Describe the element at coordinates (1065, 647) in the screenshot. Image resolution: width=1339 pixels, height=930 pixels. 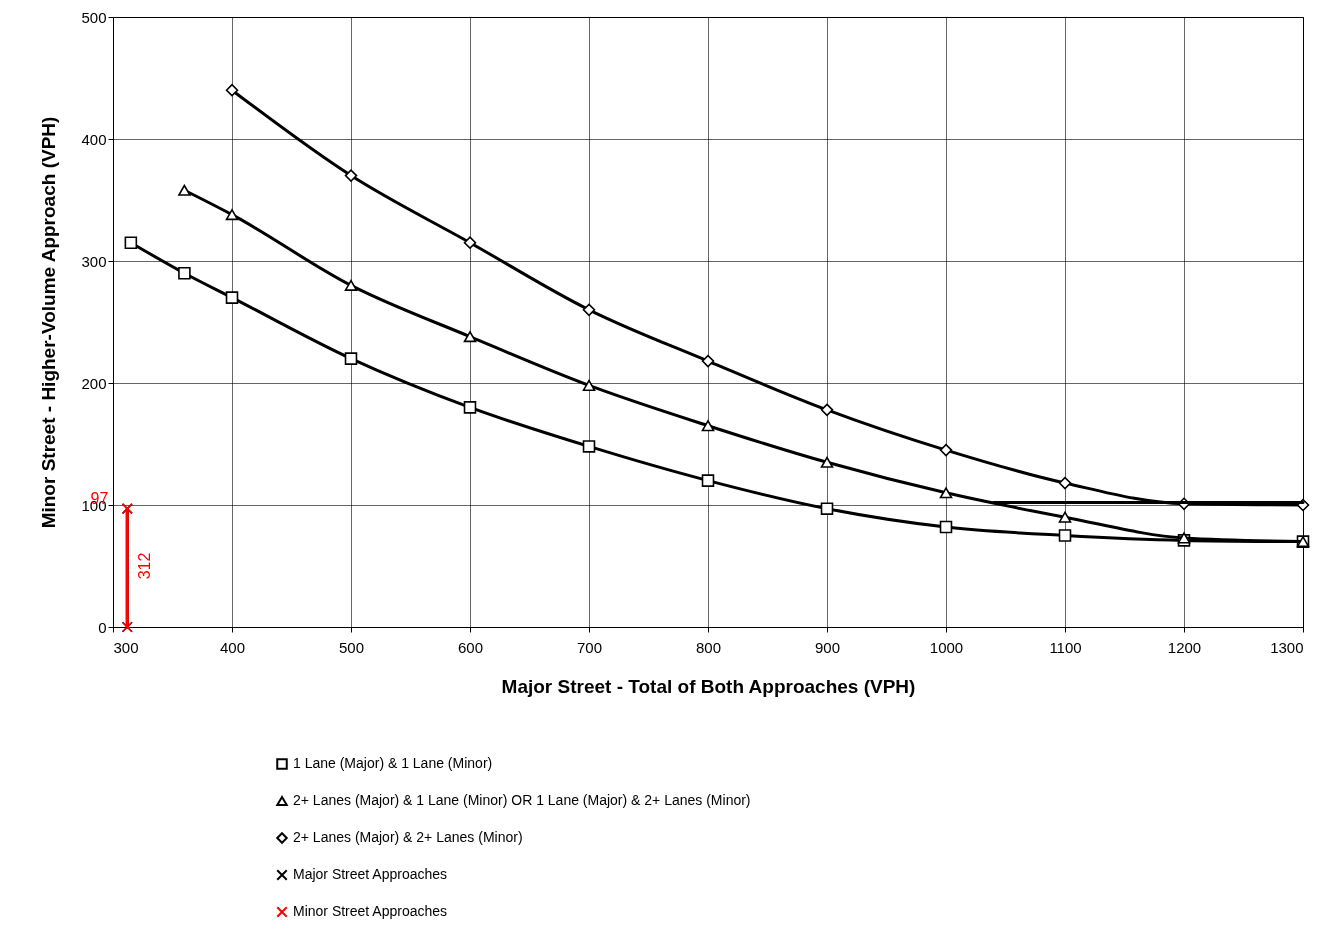
I see `x-tick-label: 1100` at that location.